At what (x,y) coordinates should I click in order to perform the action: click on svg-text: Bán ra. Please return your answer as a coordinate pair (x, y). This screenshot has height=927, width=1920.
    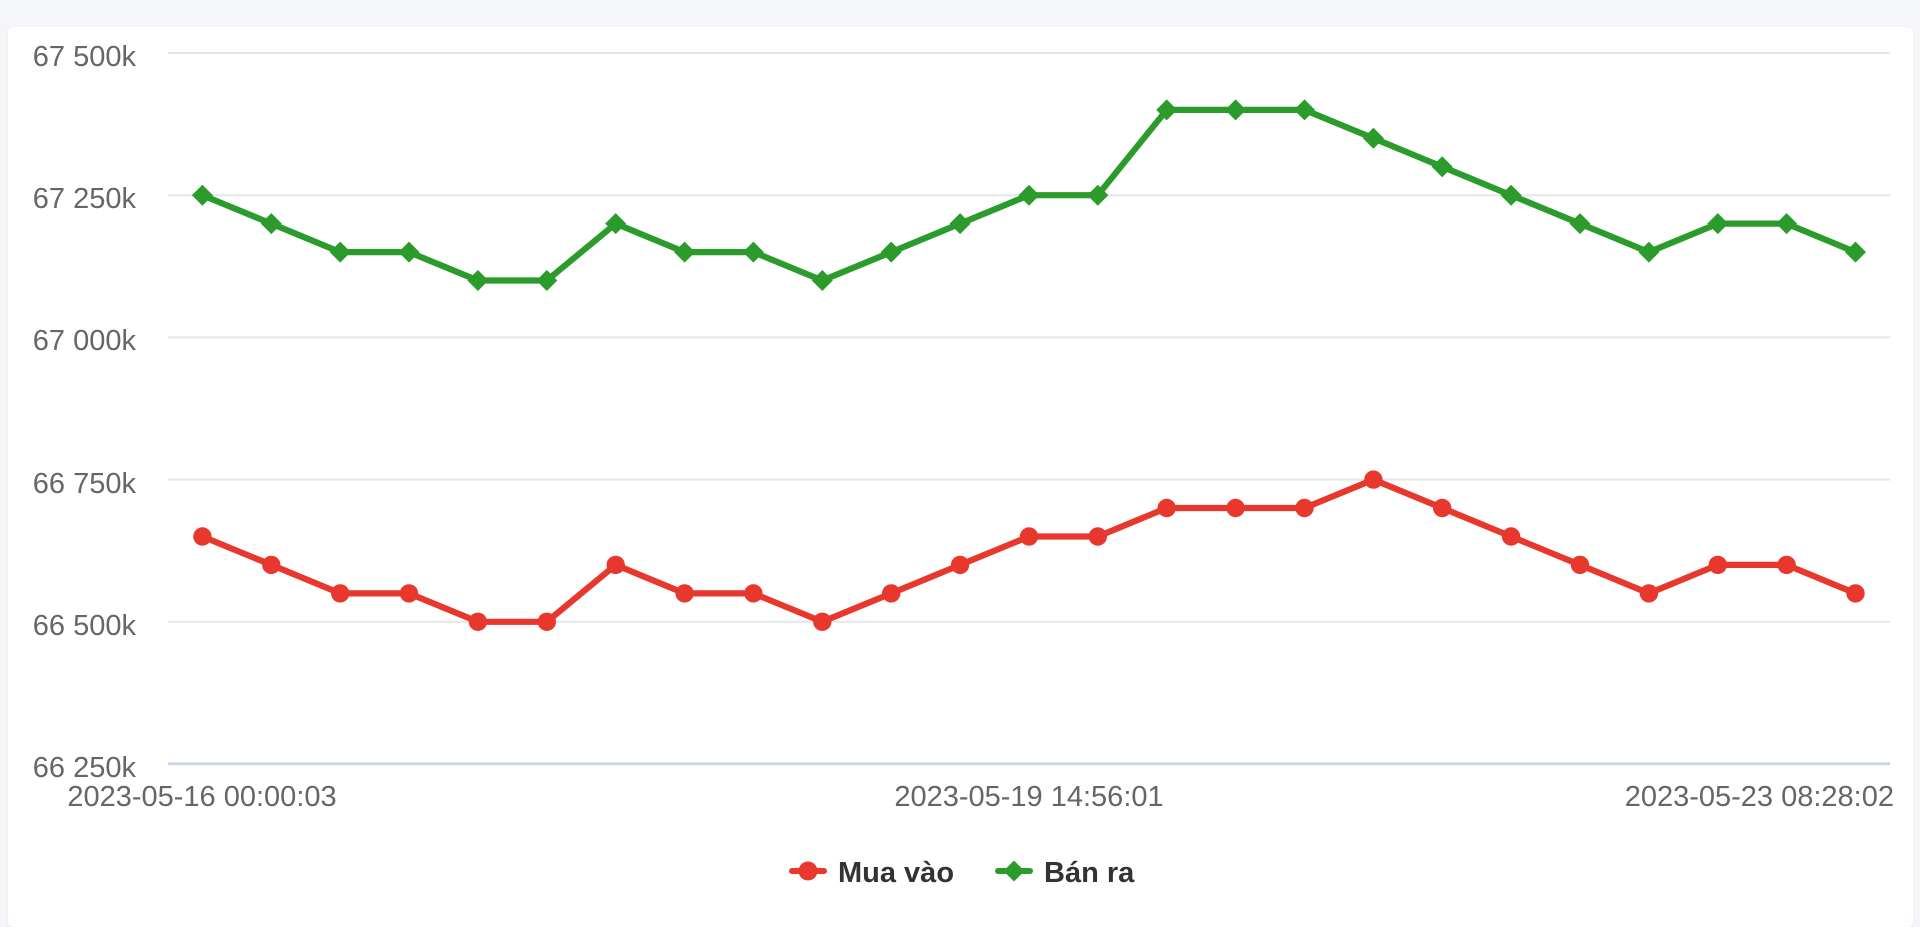
    Looking at the image, I should click on (1089, 873).